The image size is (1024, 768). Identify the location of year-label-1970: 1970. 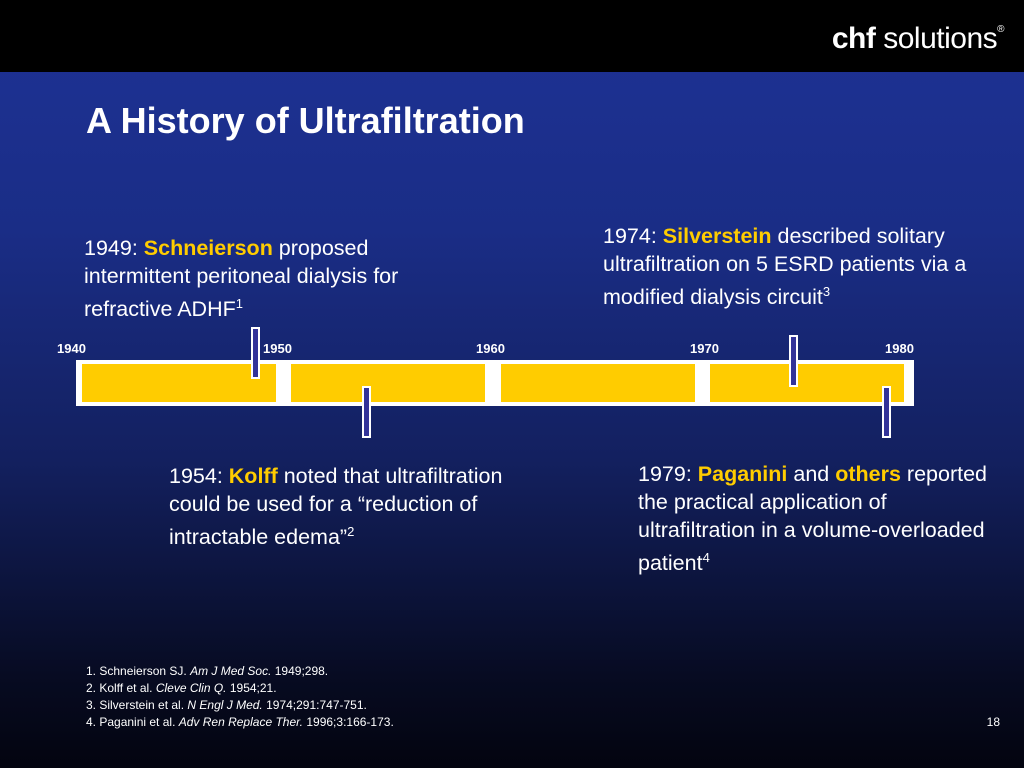
(704, 348).